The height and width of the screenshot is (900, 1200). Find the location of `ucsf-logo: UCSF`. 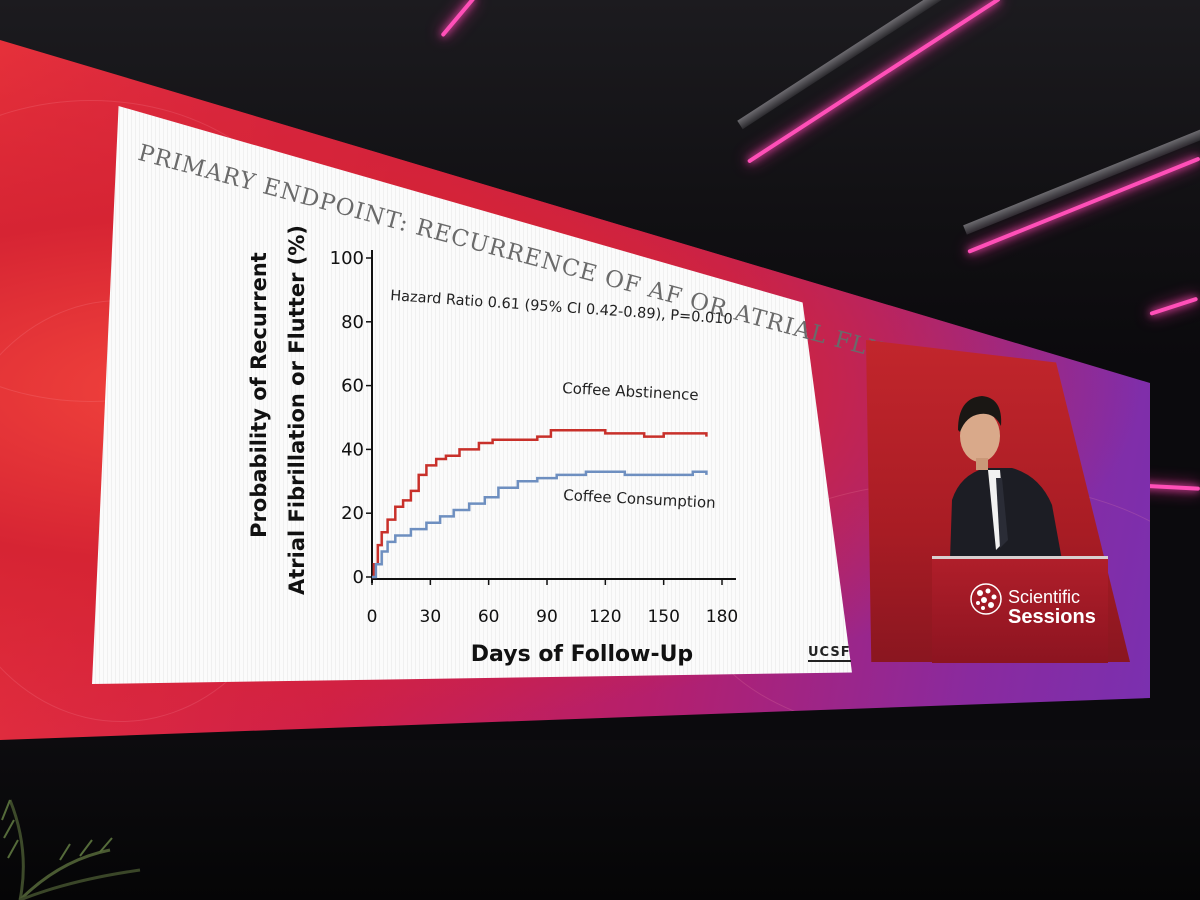

ucsf-logo: UCSF is located at coordinates (829, 653).